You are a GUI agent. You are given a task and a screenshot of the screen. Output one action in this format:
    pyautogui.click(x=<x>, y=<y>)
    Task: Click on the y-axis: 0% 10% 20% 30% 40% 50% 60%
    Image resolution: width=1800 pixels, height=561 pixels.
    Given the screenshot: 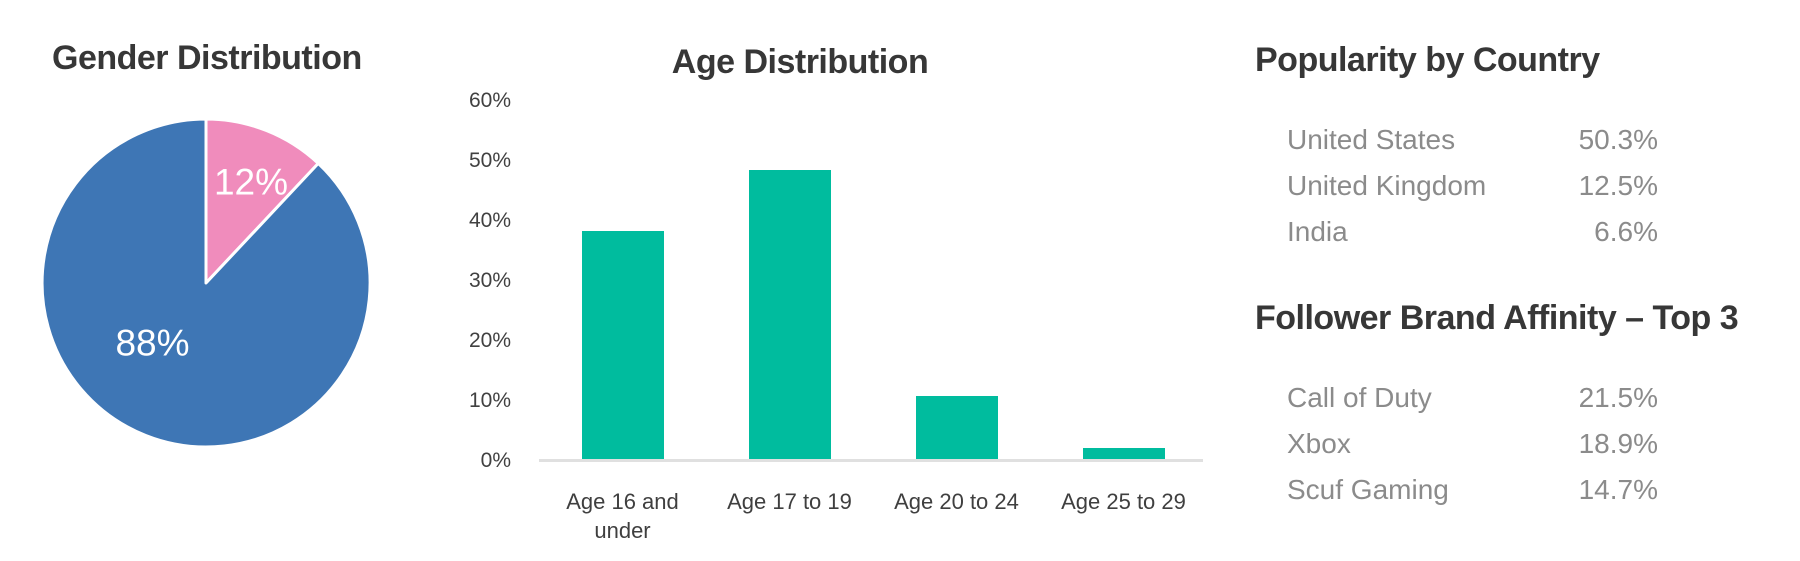 What is the action you would take?
    pyautogui.click(x=472, y=281)
    